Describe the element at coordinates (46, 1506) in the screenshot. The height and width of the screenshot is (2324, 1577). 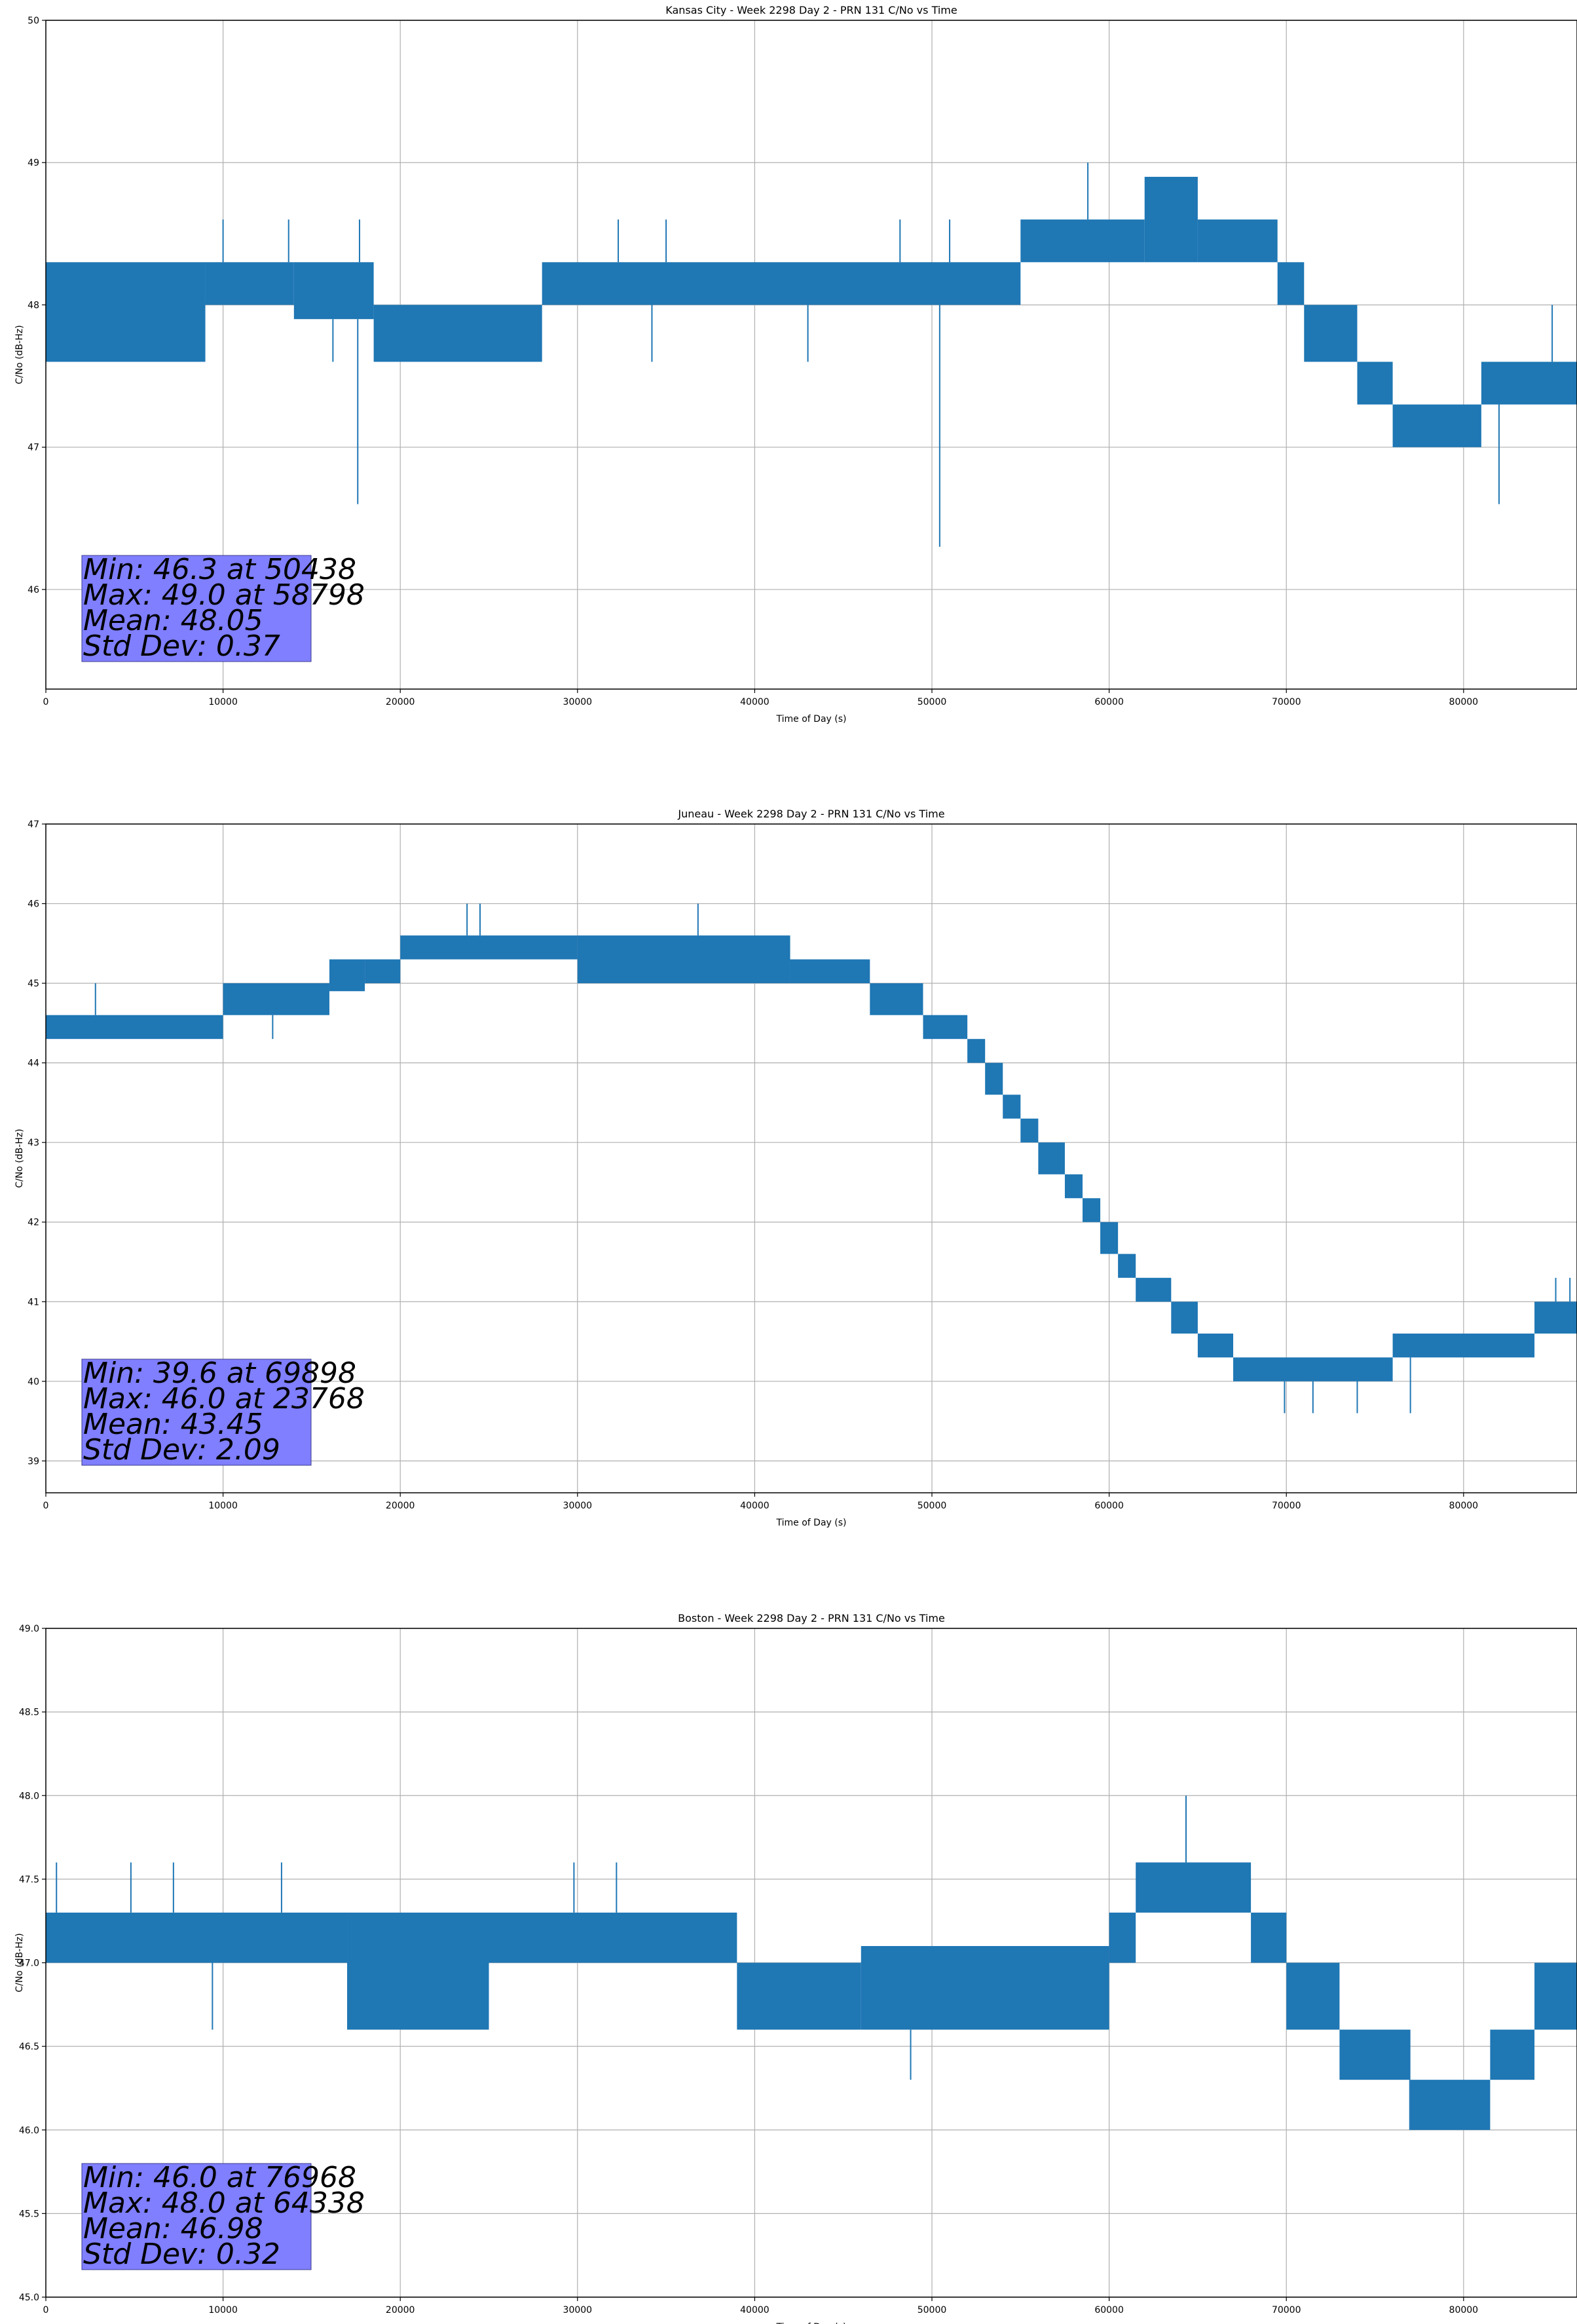
I see `x-tick-label: 0` at that location.